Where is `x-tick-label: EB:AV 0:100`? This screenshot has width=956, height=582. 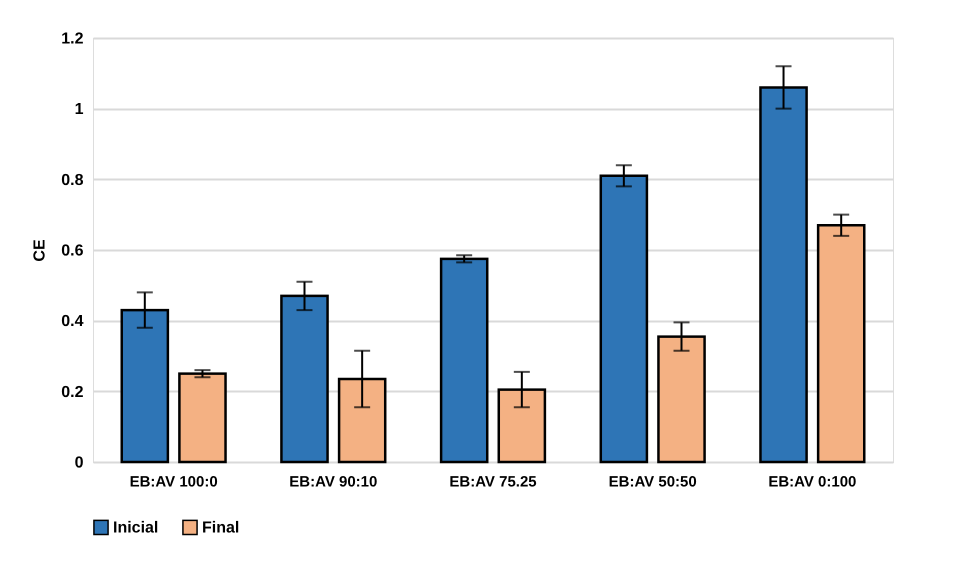 x-tick-label: EB:AV 0:100 is located at coordinates (812, 482).